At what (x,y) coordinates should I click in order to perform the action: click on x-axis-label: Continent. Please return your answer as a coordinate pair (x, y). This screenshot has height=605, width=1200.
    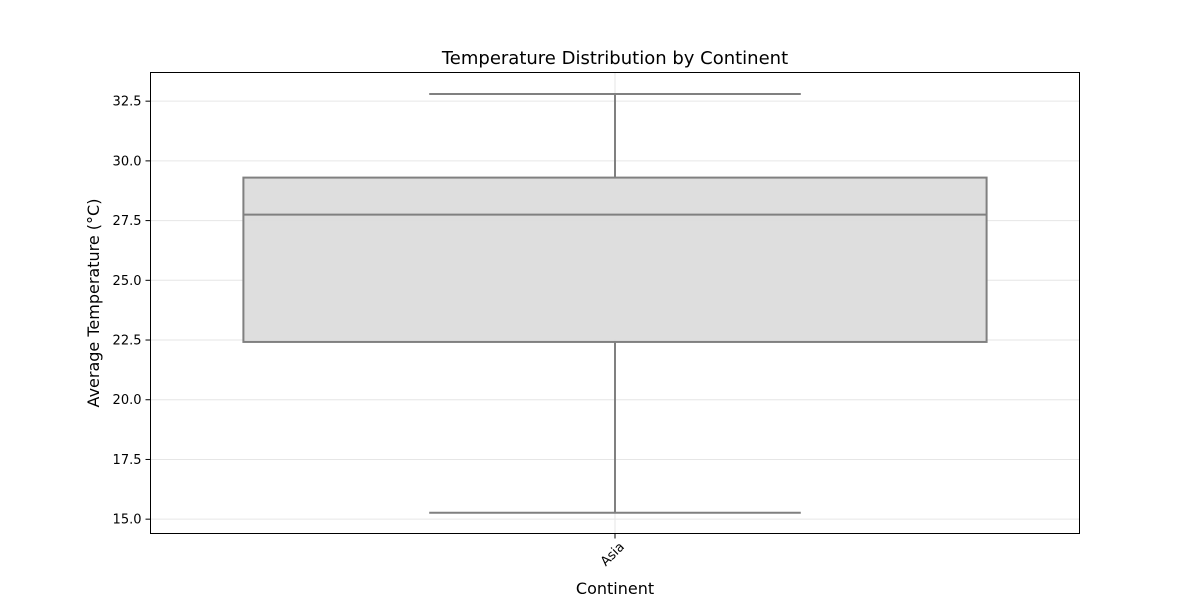
    Looking at the image, I should click on (615, 588).